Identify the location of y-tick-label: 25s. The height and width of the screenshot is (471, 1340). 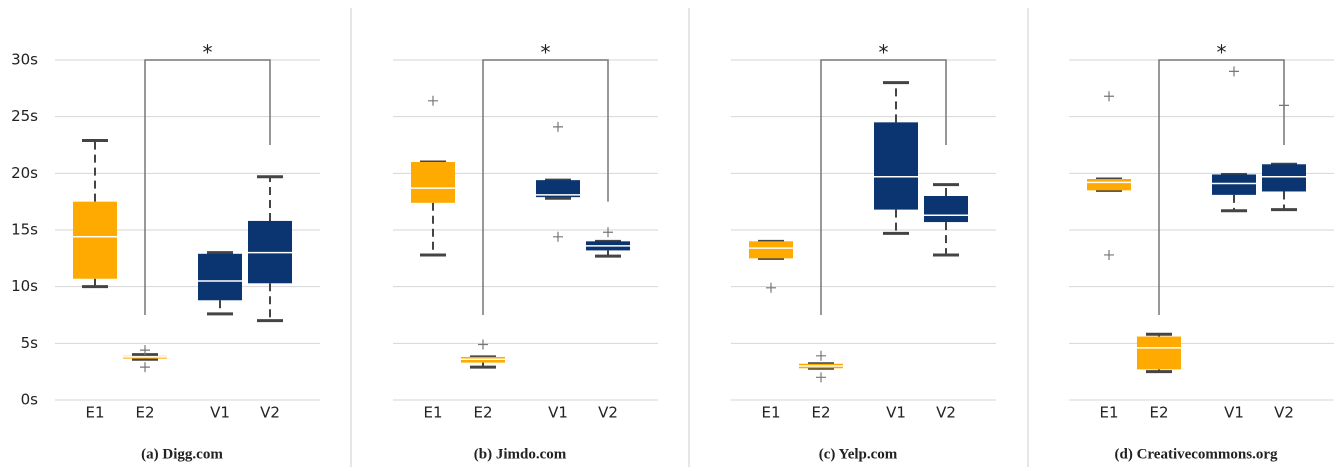
(24, 116).